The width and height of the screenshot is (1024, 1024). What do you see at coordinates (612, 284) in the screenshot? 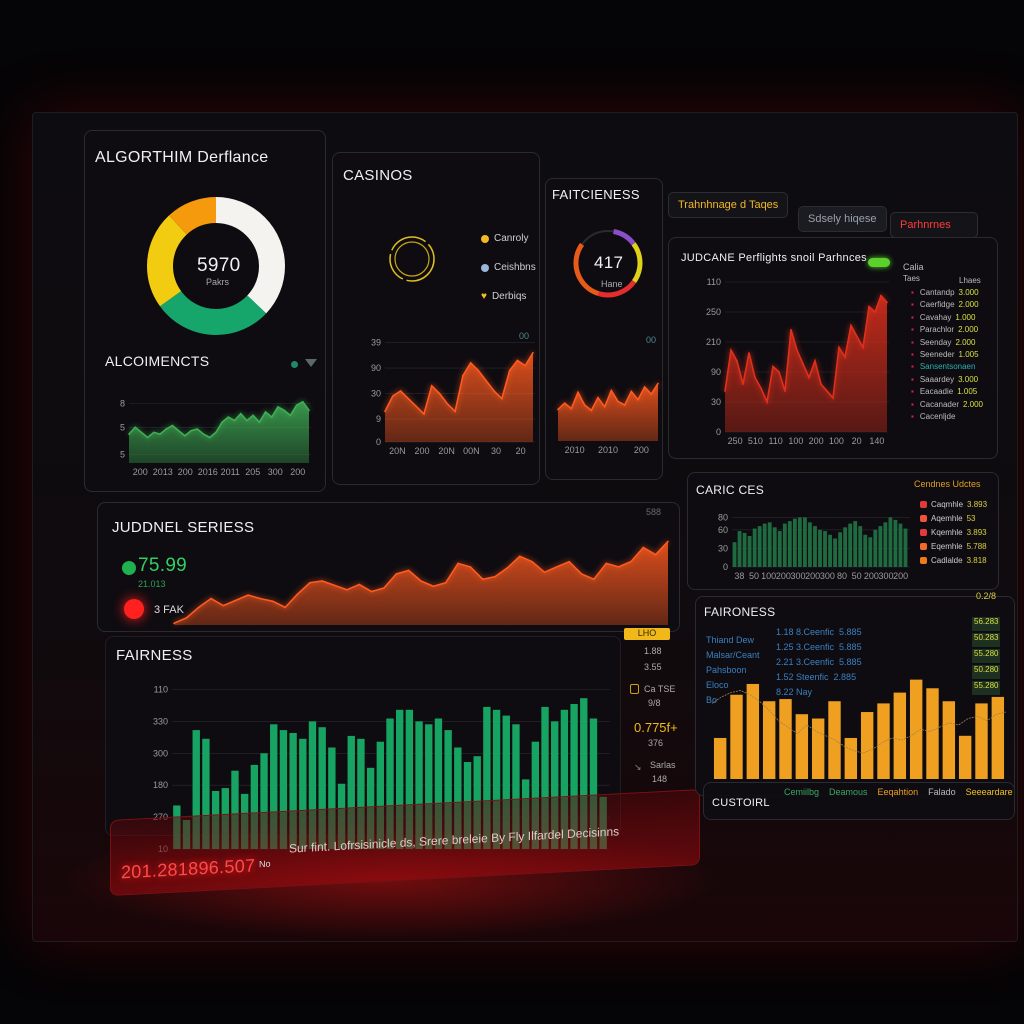
I see `gauge-label: Hane` at bounding box center [612, 284].